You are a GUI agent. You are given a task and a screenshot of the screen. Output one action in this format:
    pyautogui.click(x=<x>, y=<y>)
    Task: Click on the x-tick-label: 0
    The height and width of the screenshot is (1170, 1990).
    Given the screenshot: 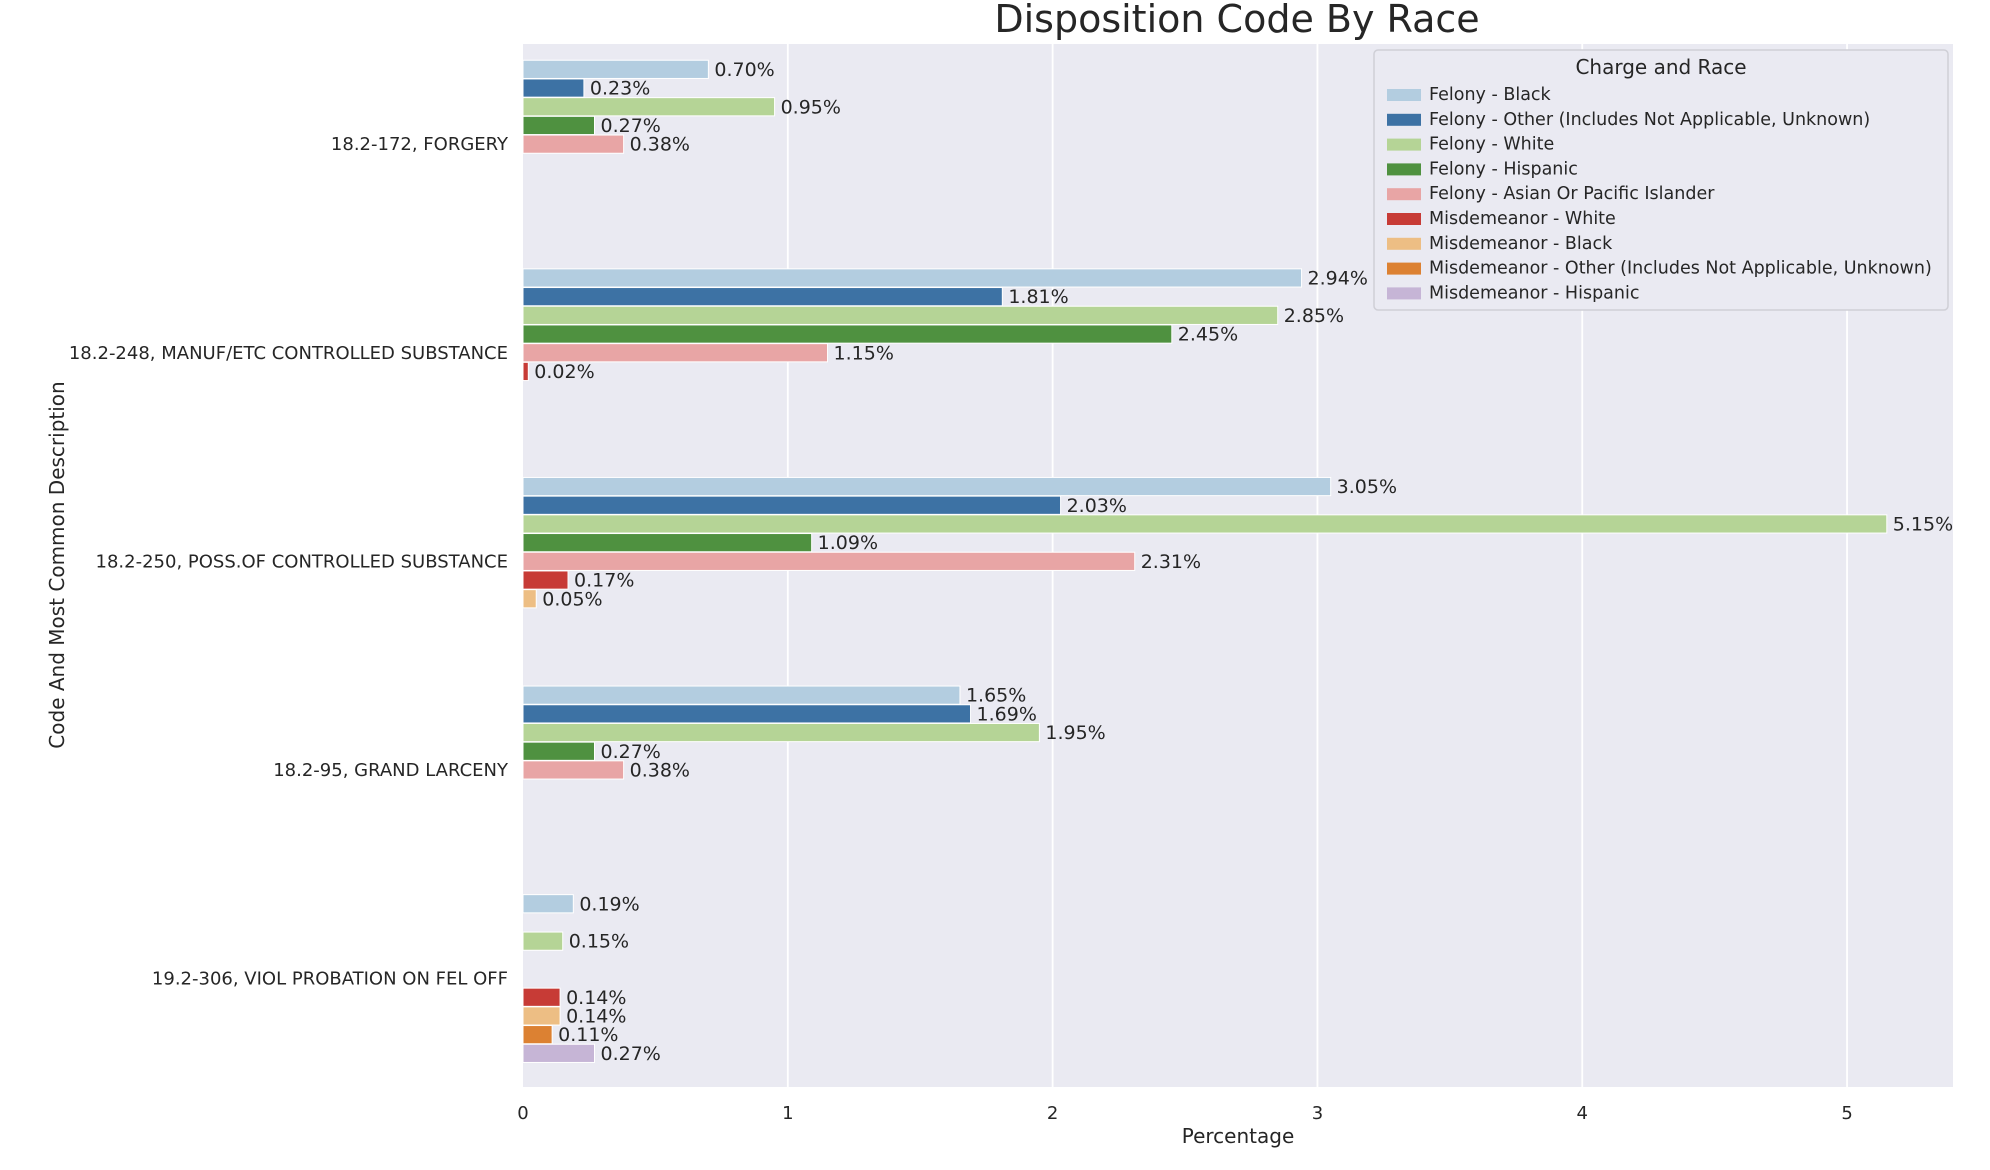 What is the action you would take?
    pyautogui.click(x=522, y=1113)
    